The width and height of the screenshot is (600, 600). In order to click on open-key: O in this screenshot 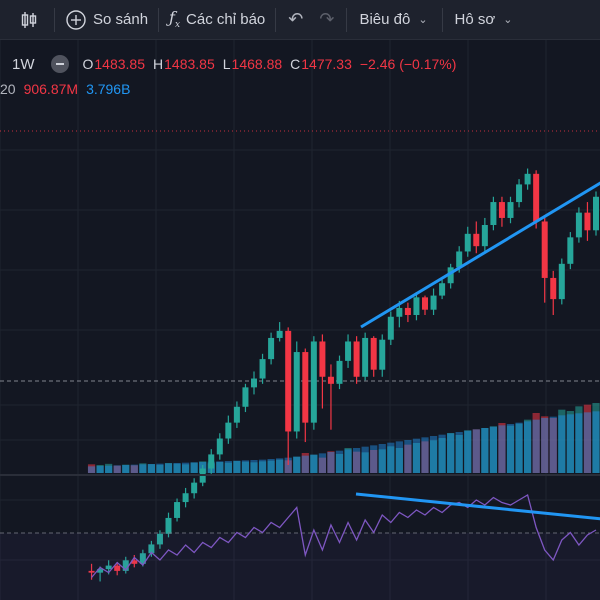, I will do `click(88, 64)`.